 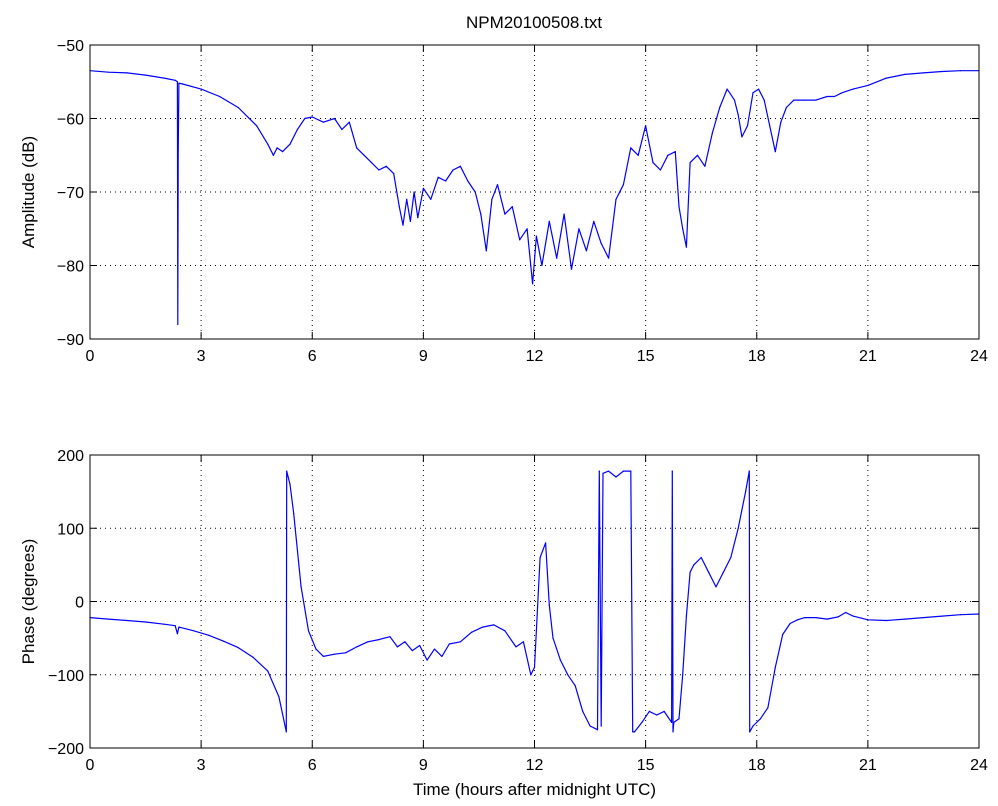 What do you see at coordinates (90, 765) in the screenshot?
I see `phase-x-tick-label: 0` at bounding box center [90, 765].